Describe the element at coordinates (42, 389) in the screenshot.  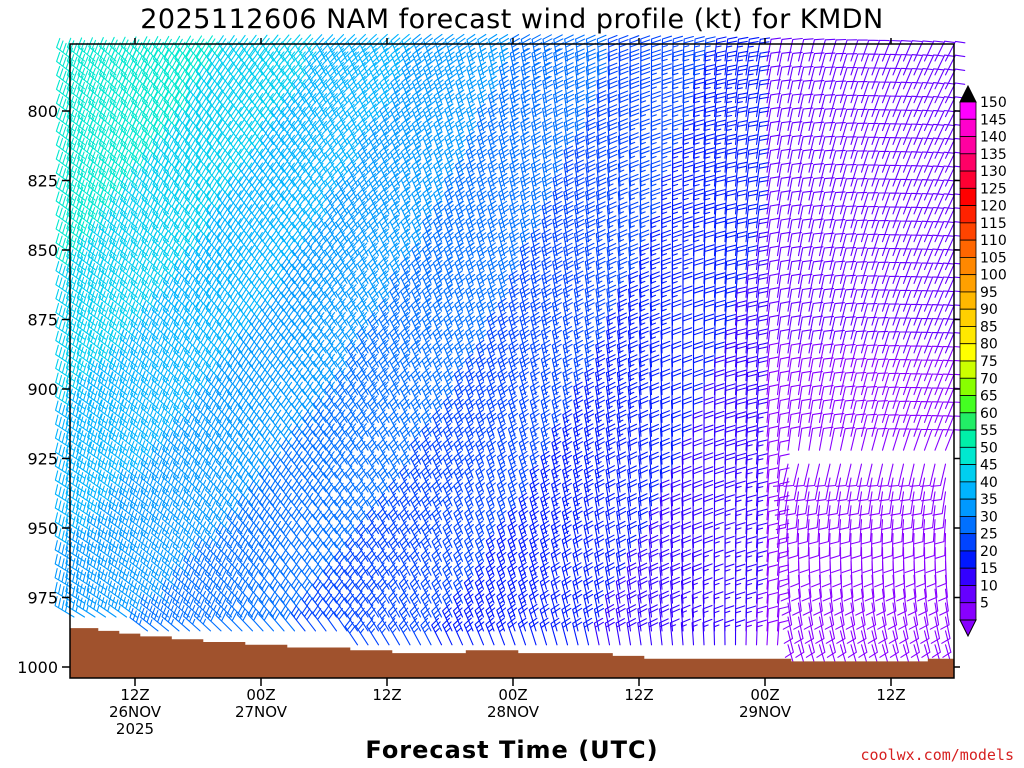
I see `y-tick-label: 900` at that location.